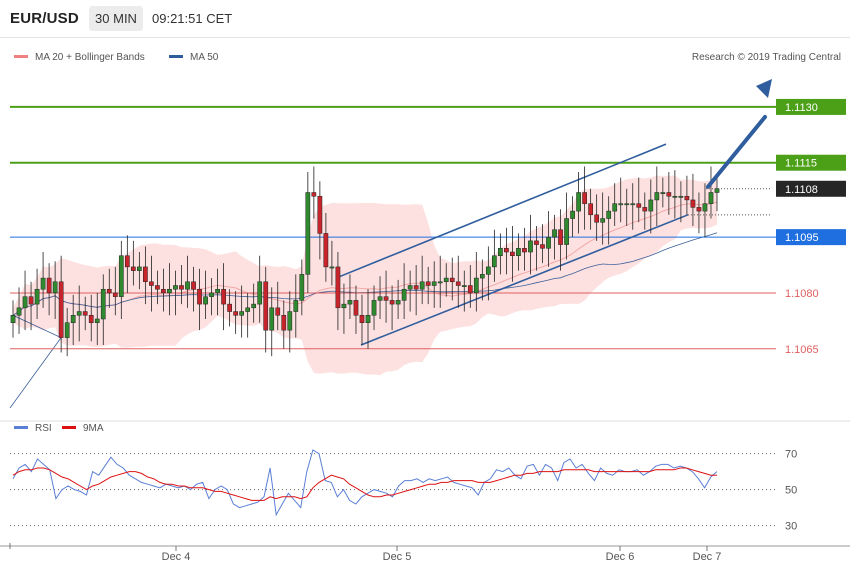 This screenshot has height=576, width=850. Describe the element at coordinates (811, 106) in the screenshot. I see `target-label-bg` at that location.